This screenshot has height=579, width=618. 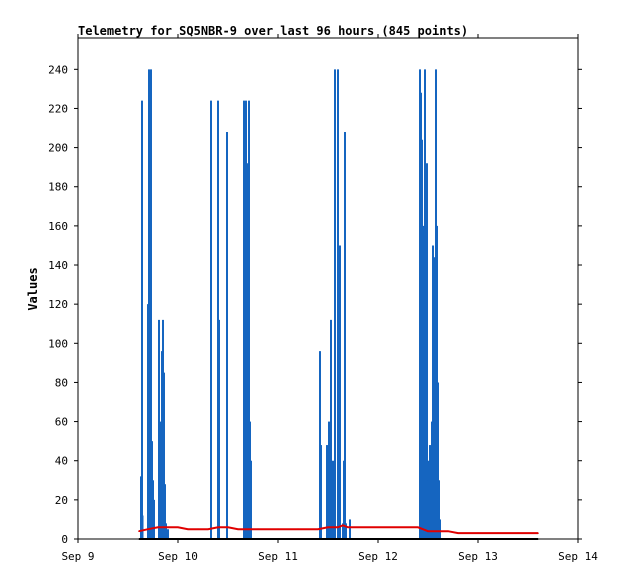 I want to click on x-tick-label: Sep 10, so click(x=178, y=556).